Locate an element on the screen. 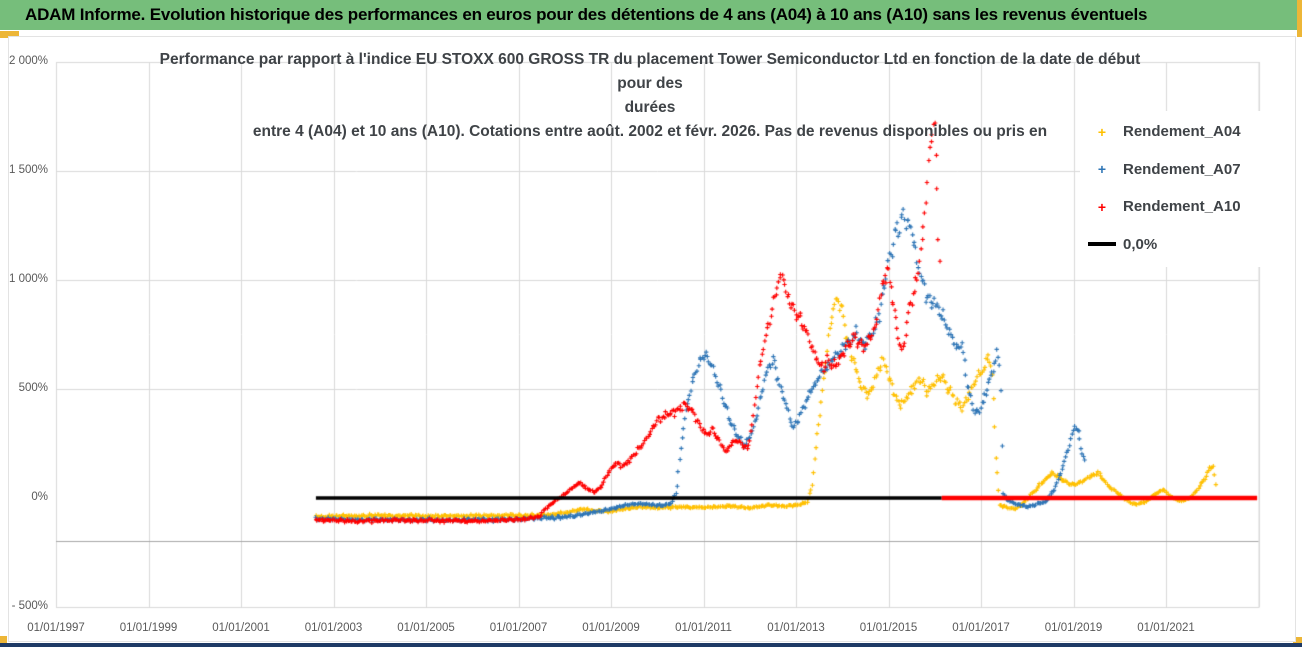 Image resolution: width=1302 pixels, height=647 pixels. x-axis-tick-label: 01/01/2011 is located at coordinates (703, 628).